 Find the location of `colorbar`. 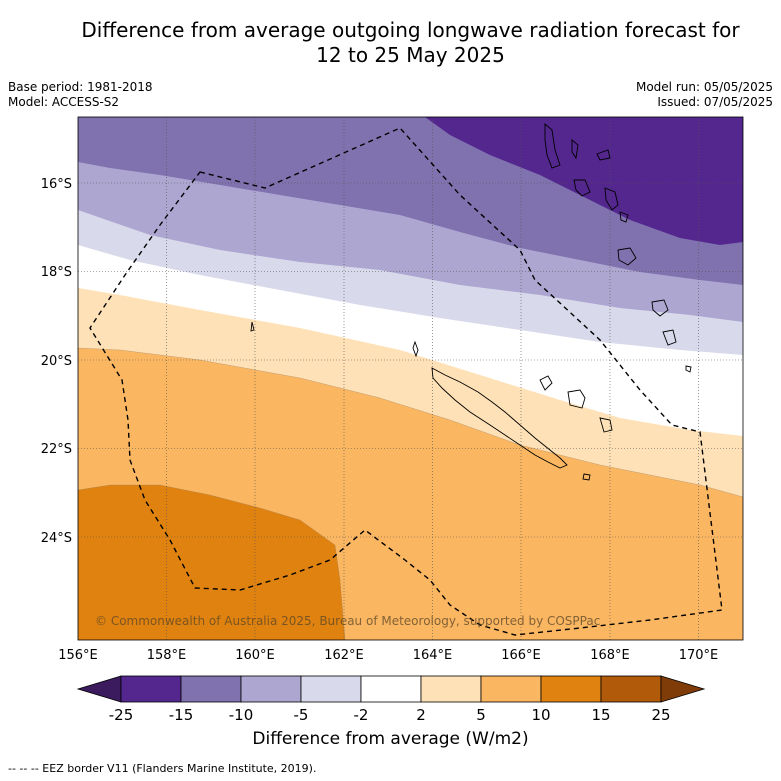

colorbar is located at coordinates (391, 689).